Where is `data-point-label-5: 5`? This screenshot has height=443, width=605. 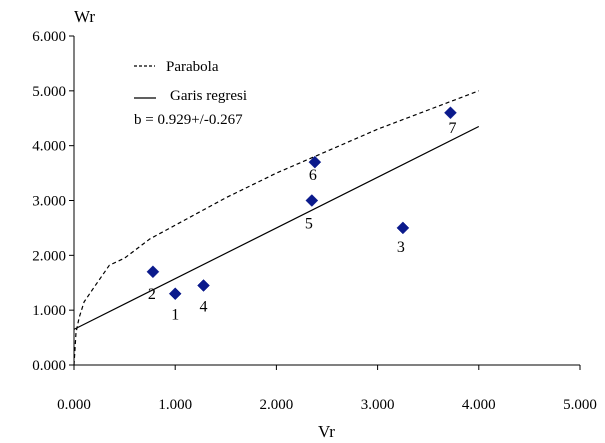
data-point-label-5: 5 is located at coordinates (309, 224).